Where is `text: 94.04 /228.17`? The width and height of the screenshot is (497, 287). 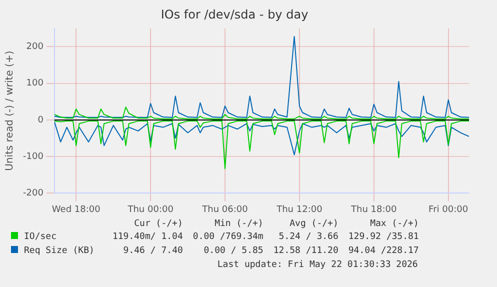
text: 94.04 /228.17 is located at coordinates (383, 251).